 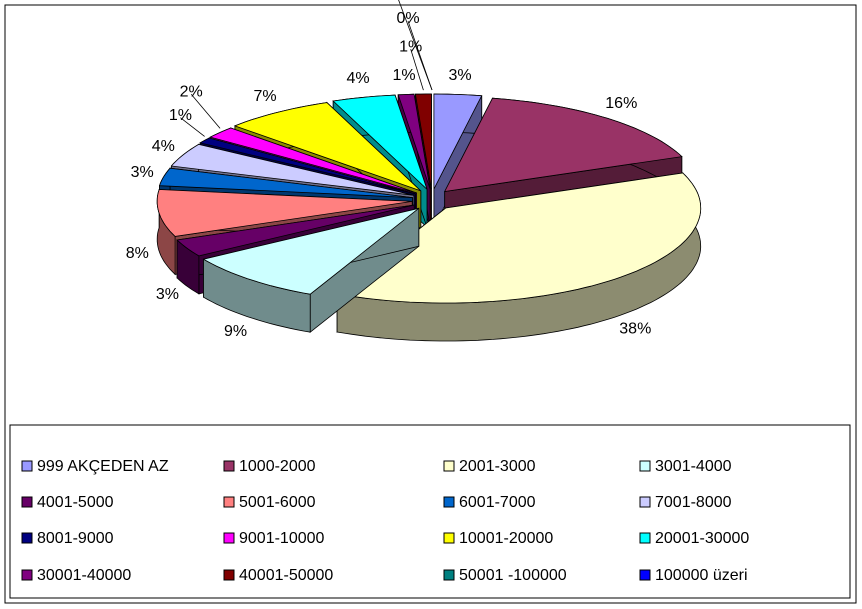 What do you see at coordinates (693, 502) in the screenshot?
I see `legend-label: 7001-8000` at bounding box center [693, 502].